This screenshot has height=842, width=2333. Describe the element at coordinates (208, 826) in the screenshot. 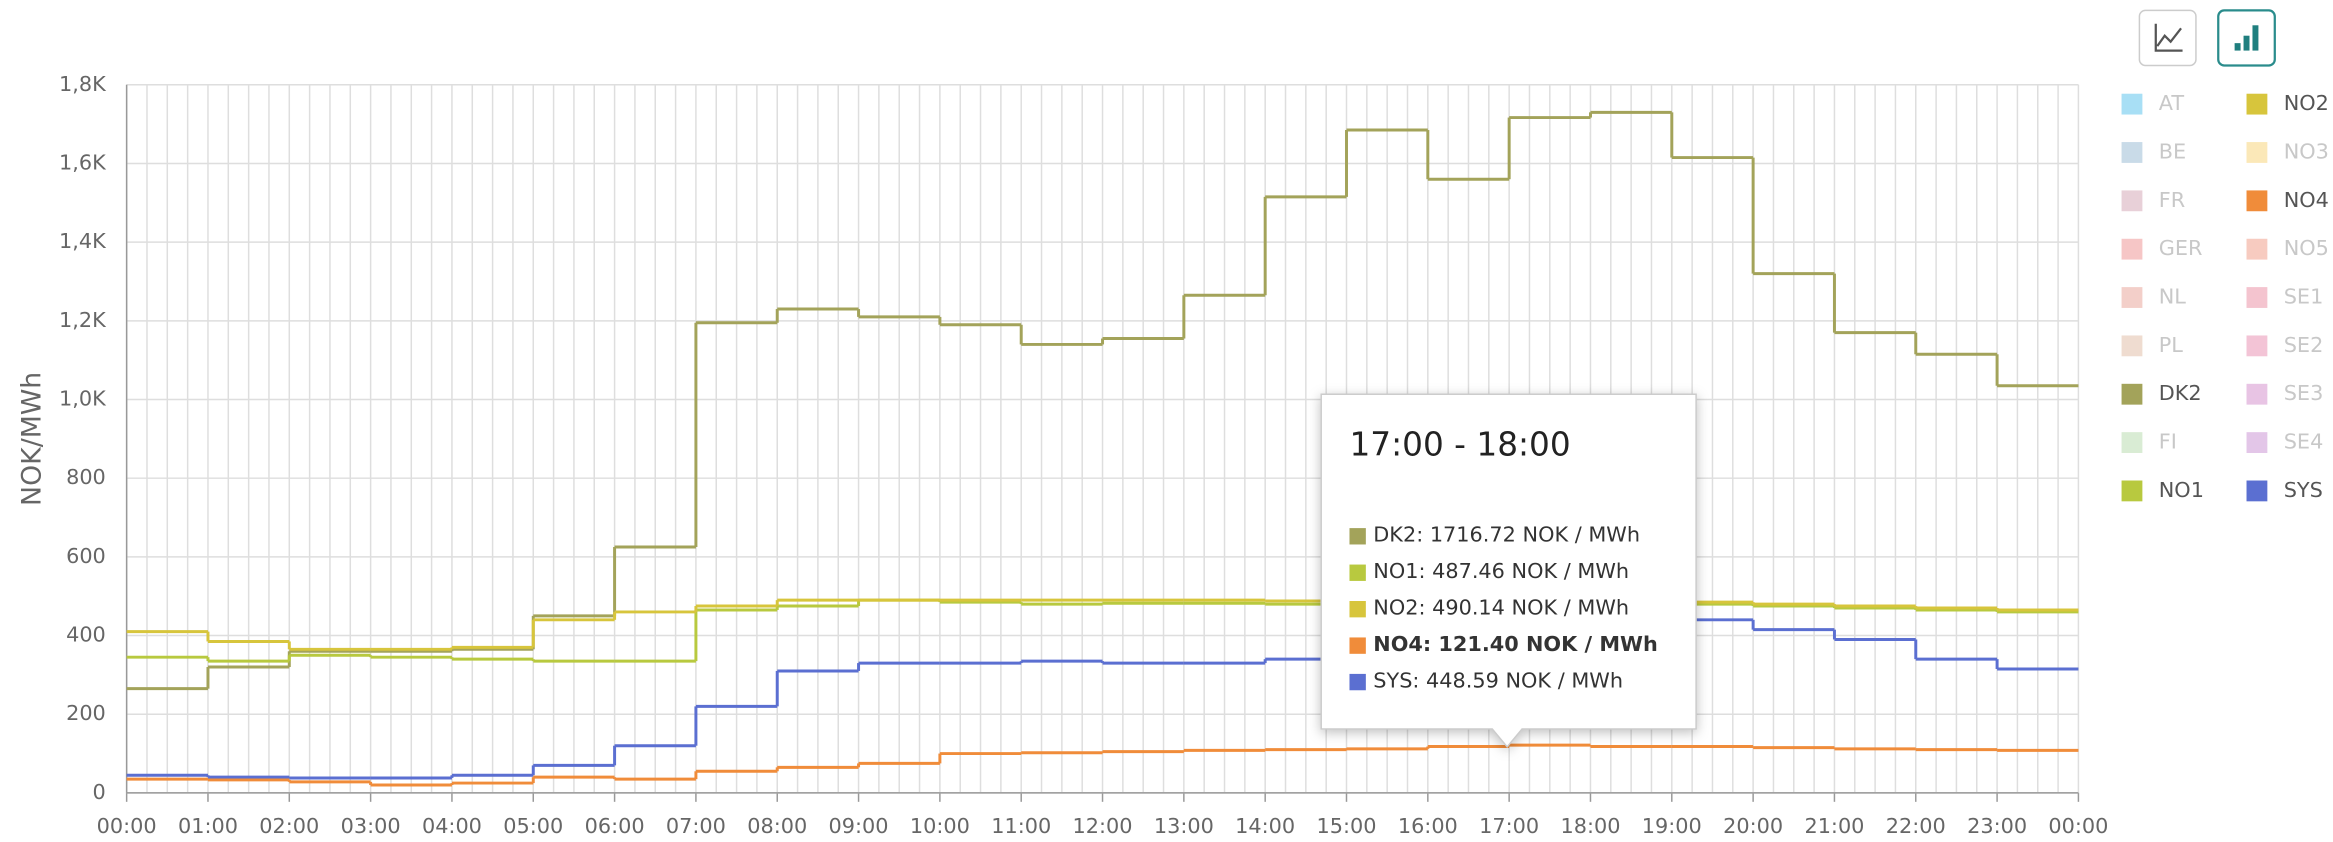

I see `x-tick-label: 01:00` at that location.